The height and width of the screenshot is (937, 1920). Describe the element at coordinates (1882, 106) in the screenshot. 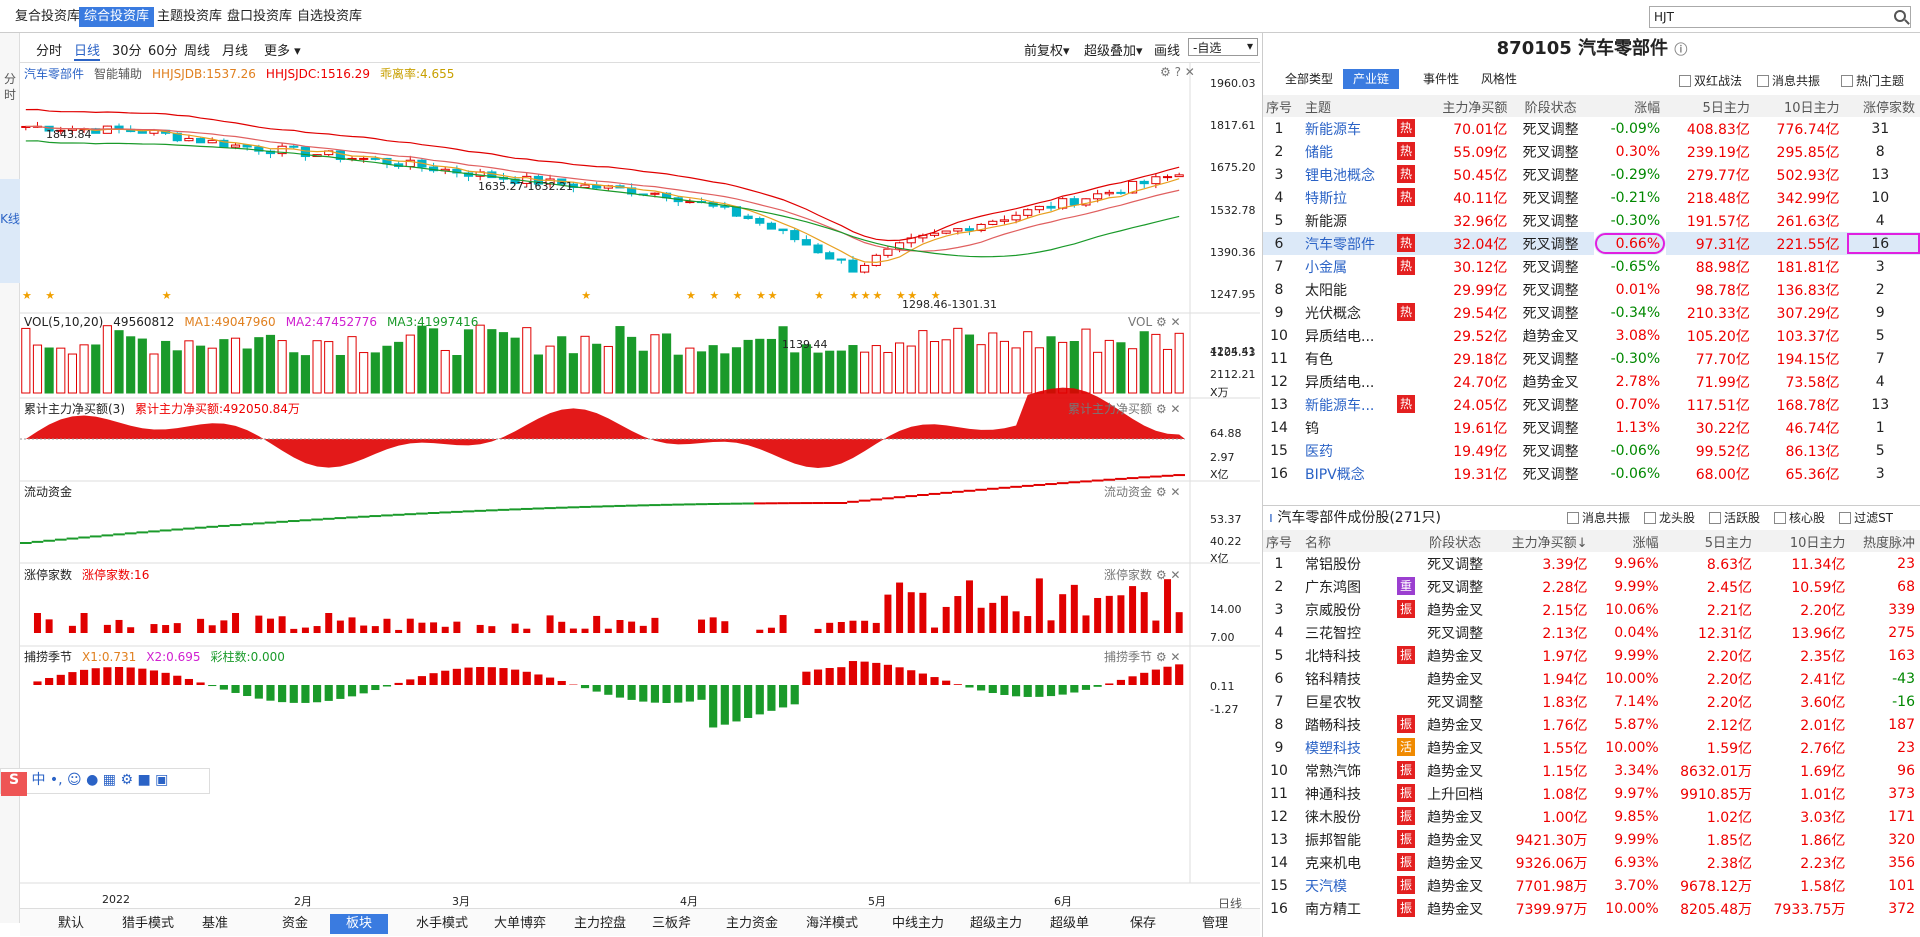

I see `theme-col-header: 涨停家数` at that location.